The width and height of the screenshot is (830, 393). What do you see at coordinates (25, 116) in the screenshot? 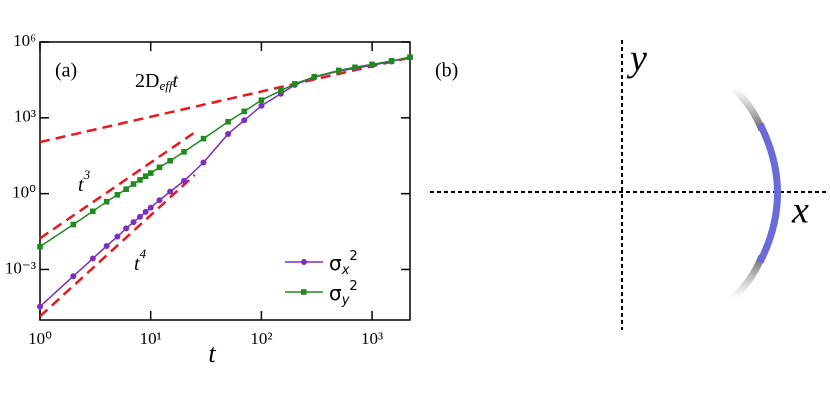
I see `y-tick-label: 10³` at bounding box center [25, 116].